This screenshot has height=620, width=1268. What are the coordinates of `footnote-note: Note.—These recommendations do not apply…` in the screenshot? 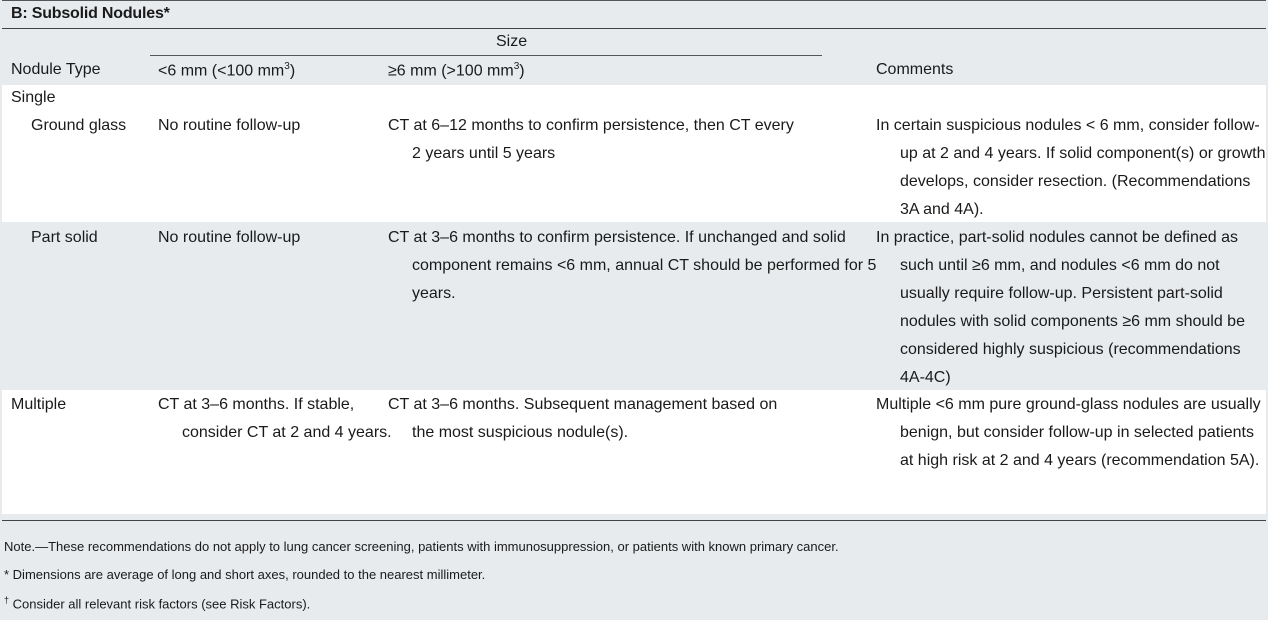 It's located at (421, 546).